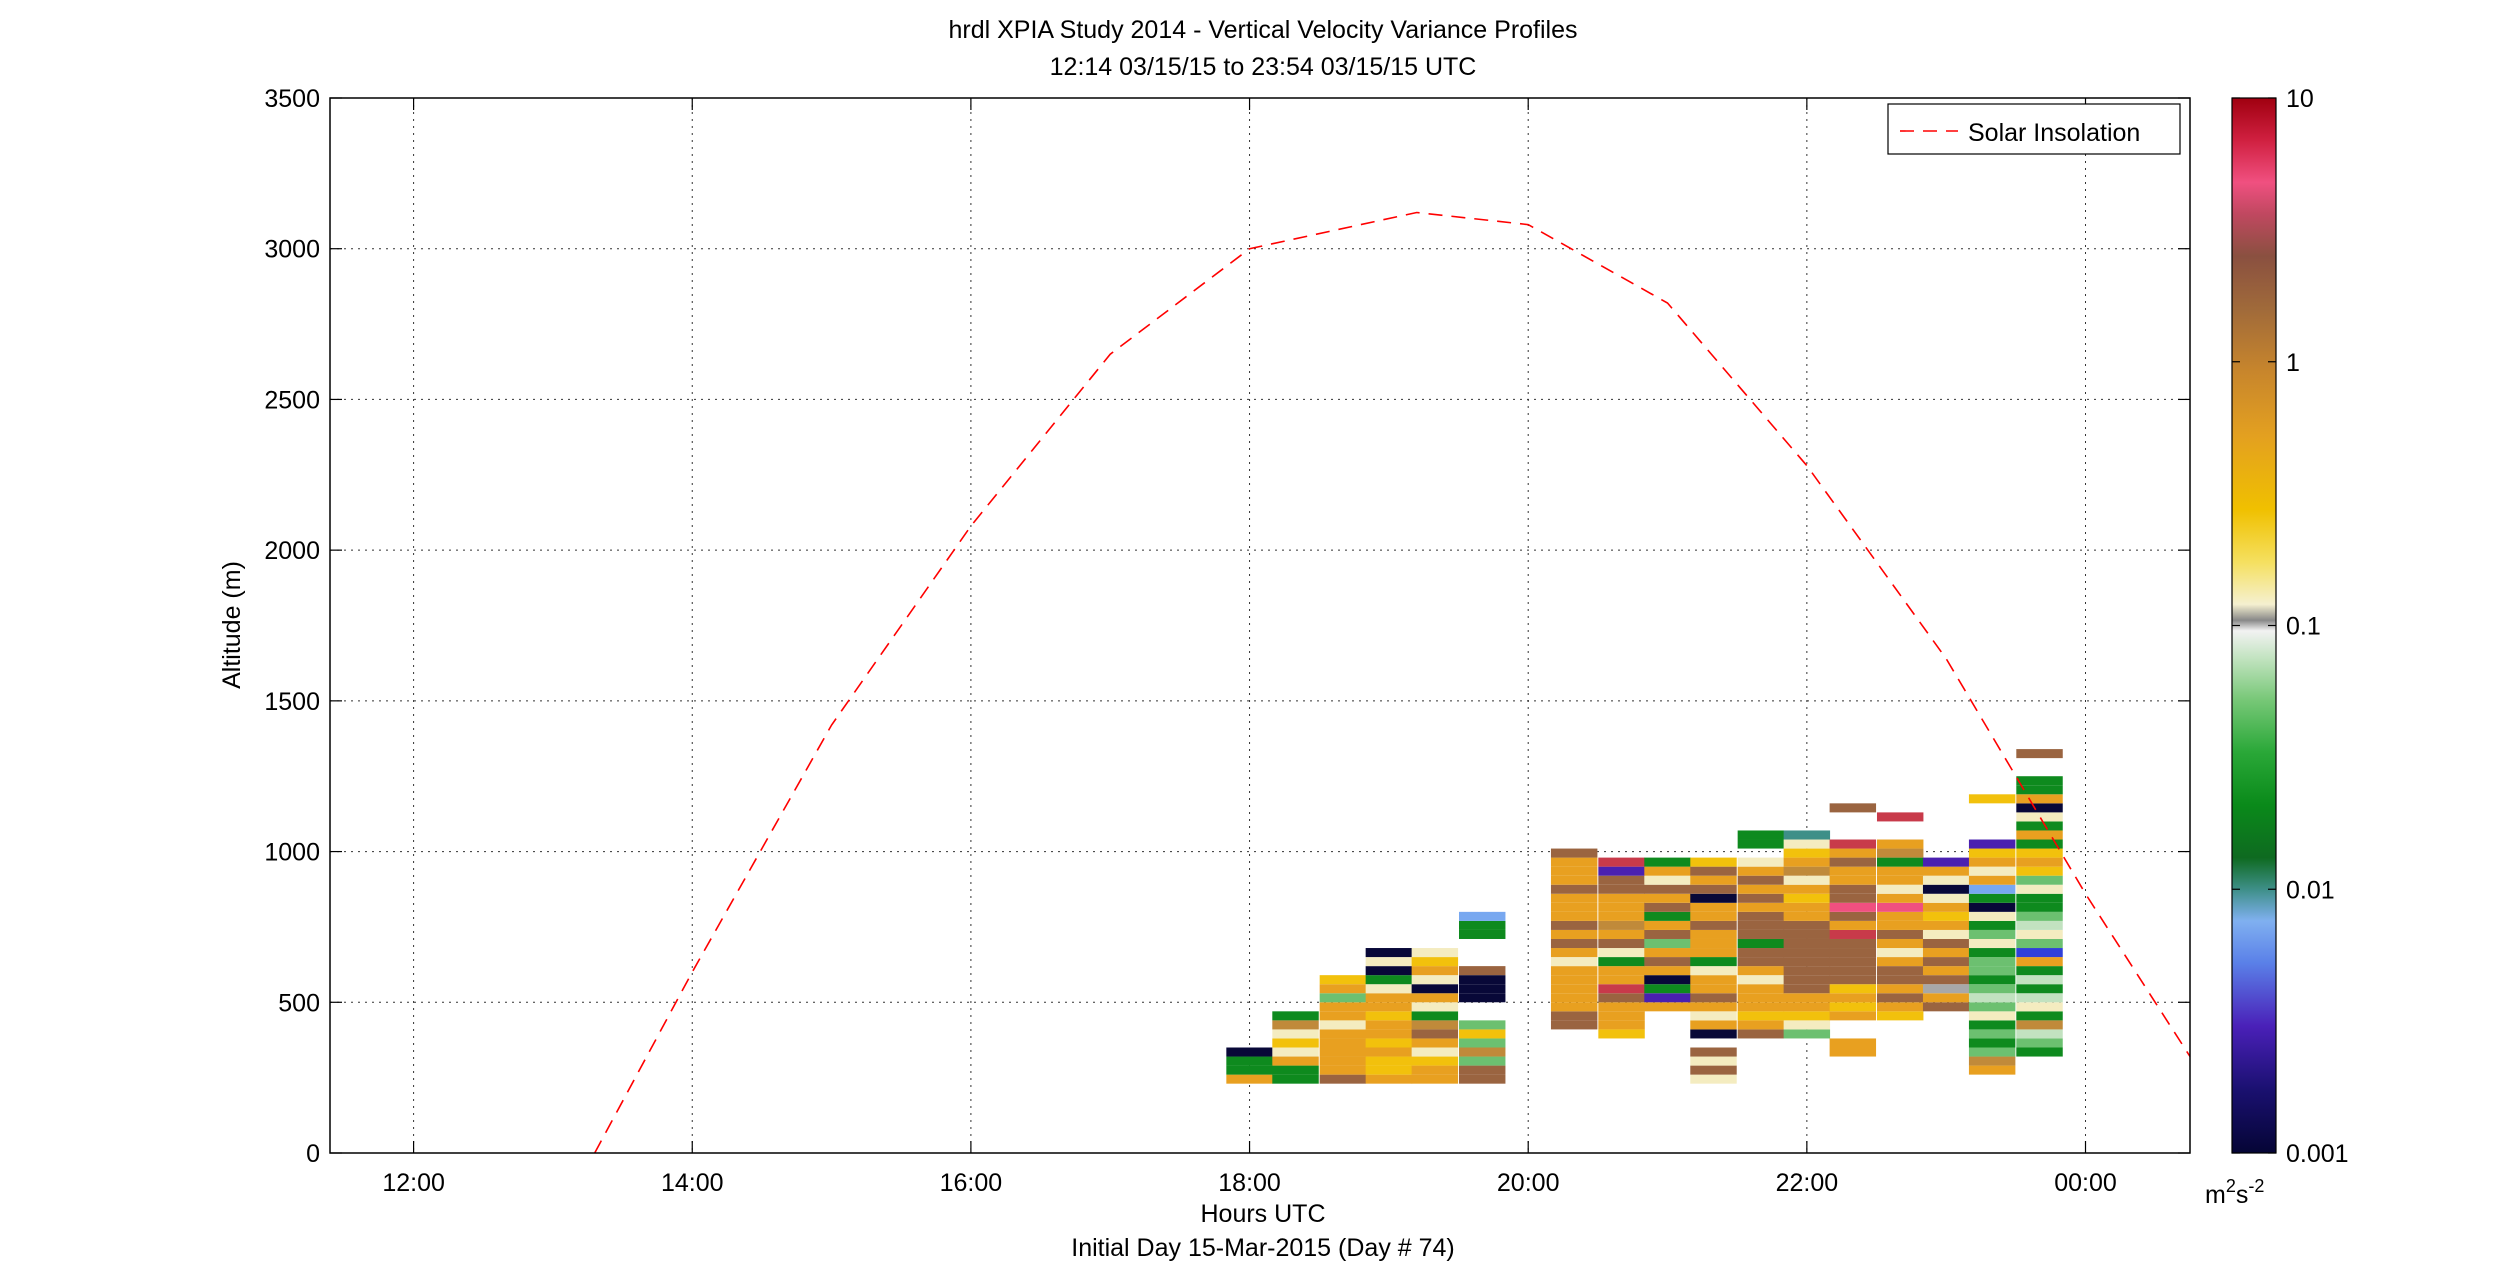 The width and height of the screenshot is (2515, 1282). Describe the element at coordinates (2054, 133) in the screenshot. I see `legend-label-solar-insolation: Solar Insolation` at that location.